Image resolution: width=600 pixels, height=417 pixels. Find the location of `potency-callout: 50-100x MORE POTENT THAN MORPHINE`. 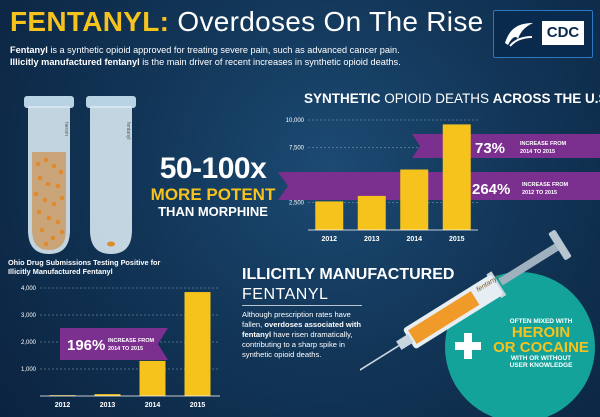

potency-callout: 50-100x MORE POTENT THAN MORPHINE is located at coordinates (213, 185).